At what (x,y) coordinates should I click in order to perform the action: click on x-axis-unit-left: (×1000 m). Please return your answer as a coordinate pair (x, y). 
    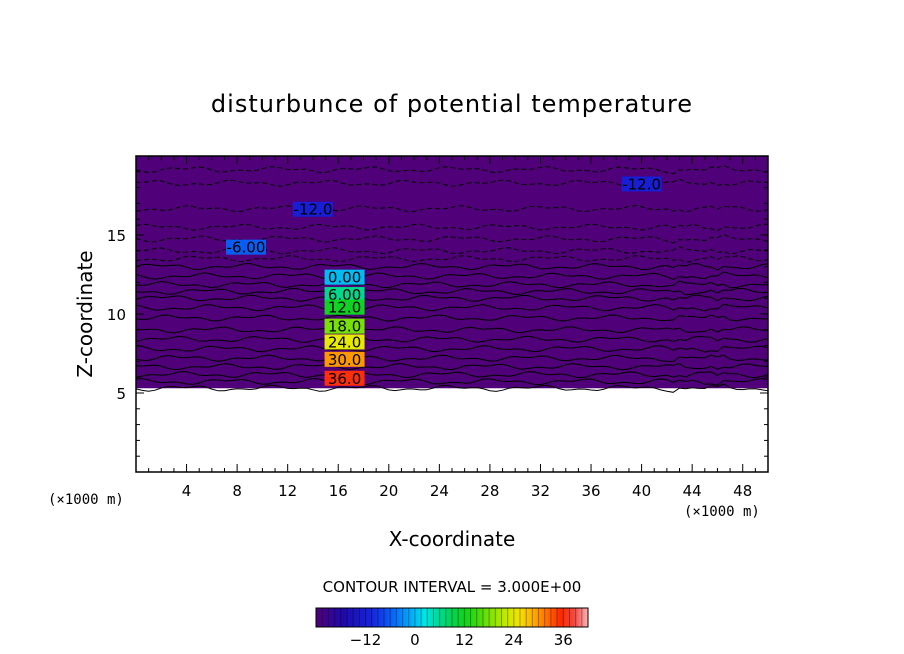
    Looking at the image, I should click on (86, 500).